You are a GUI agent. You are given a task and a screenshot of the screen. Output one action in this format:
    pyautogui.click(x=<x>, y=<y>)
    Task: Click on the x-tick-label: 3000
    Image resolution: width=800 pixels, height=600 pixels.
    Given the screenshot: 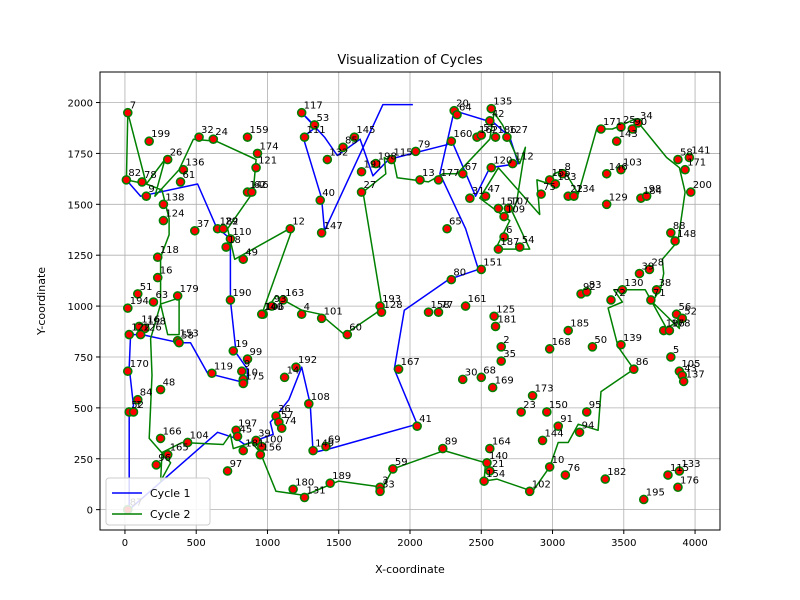 What is the action you would take?
    pyautogui.click(x=552, y=543)
    